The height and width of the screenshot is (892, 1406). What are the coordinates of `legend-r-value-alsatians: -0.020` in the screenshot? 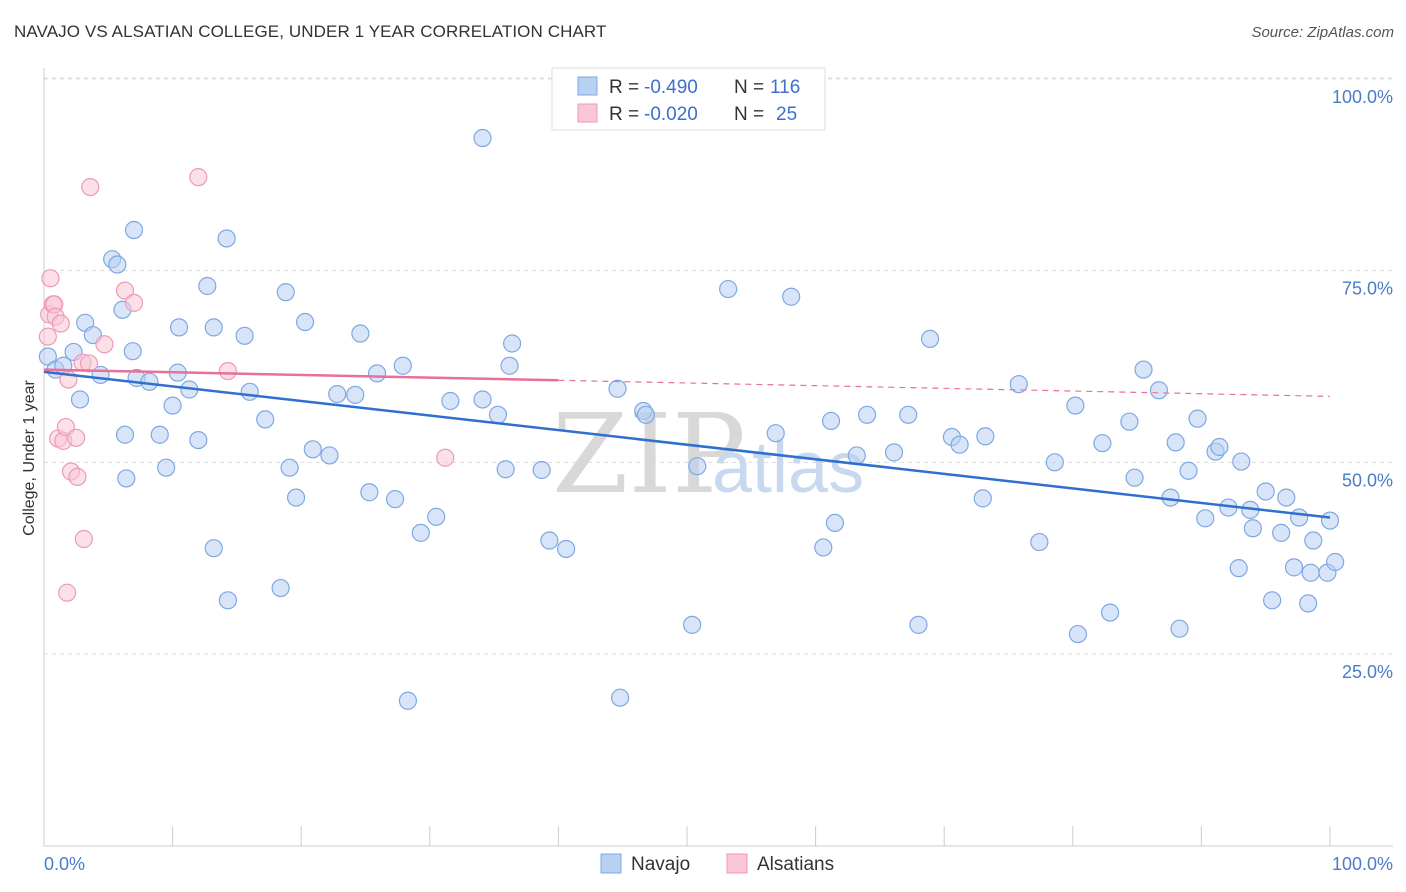 It's located at (671, 114).